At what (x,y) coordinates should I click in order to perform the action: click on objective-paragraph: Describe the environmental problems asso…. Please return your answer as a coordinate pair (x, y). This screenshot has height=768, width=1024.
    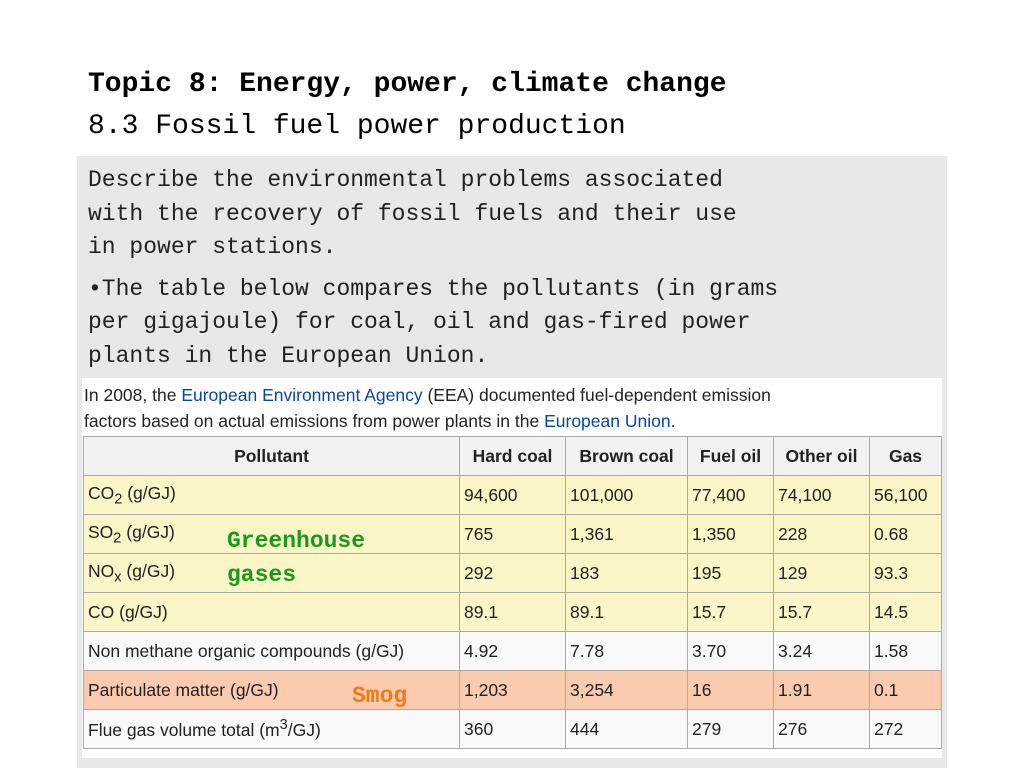
    Looking at the image, I should click on (412, 213).